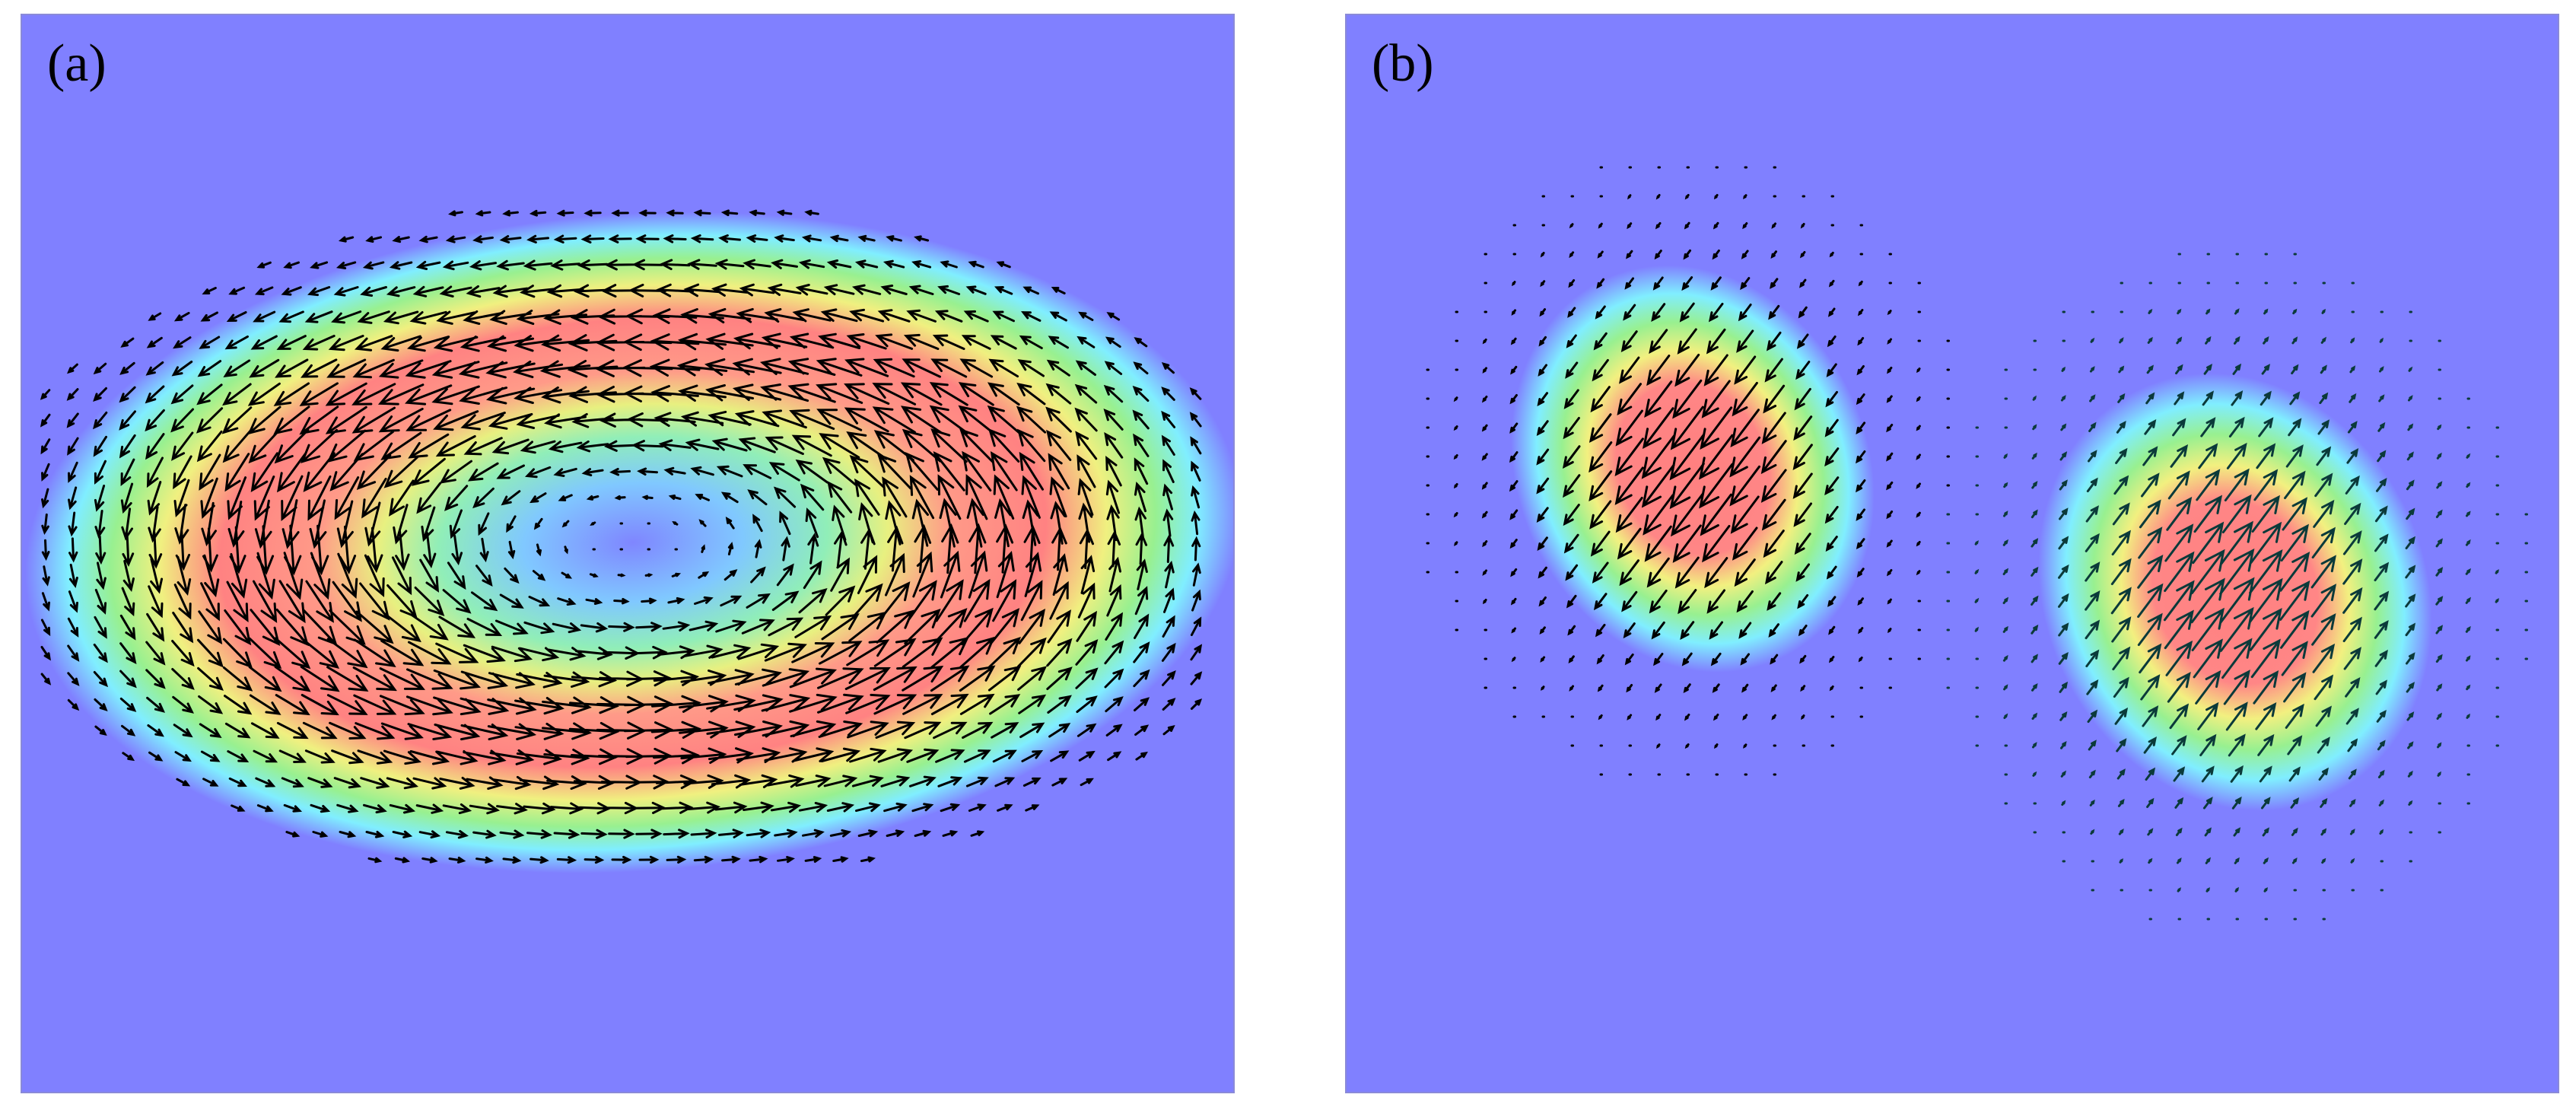  What do you see at coordinates (1403, 63) in the screenshot?
I see `panel-label: (b)` at bounding box center [1403, 63].